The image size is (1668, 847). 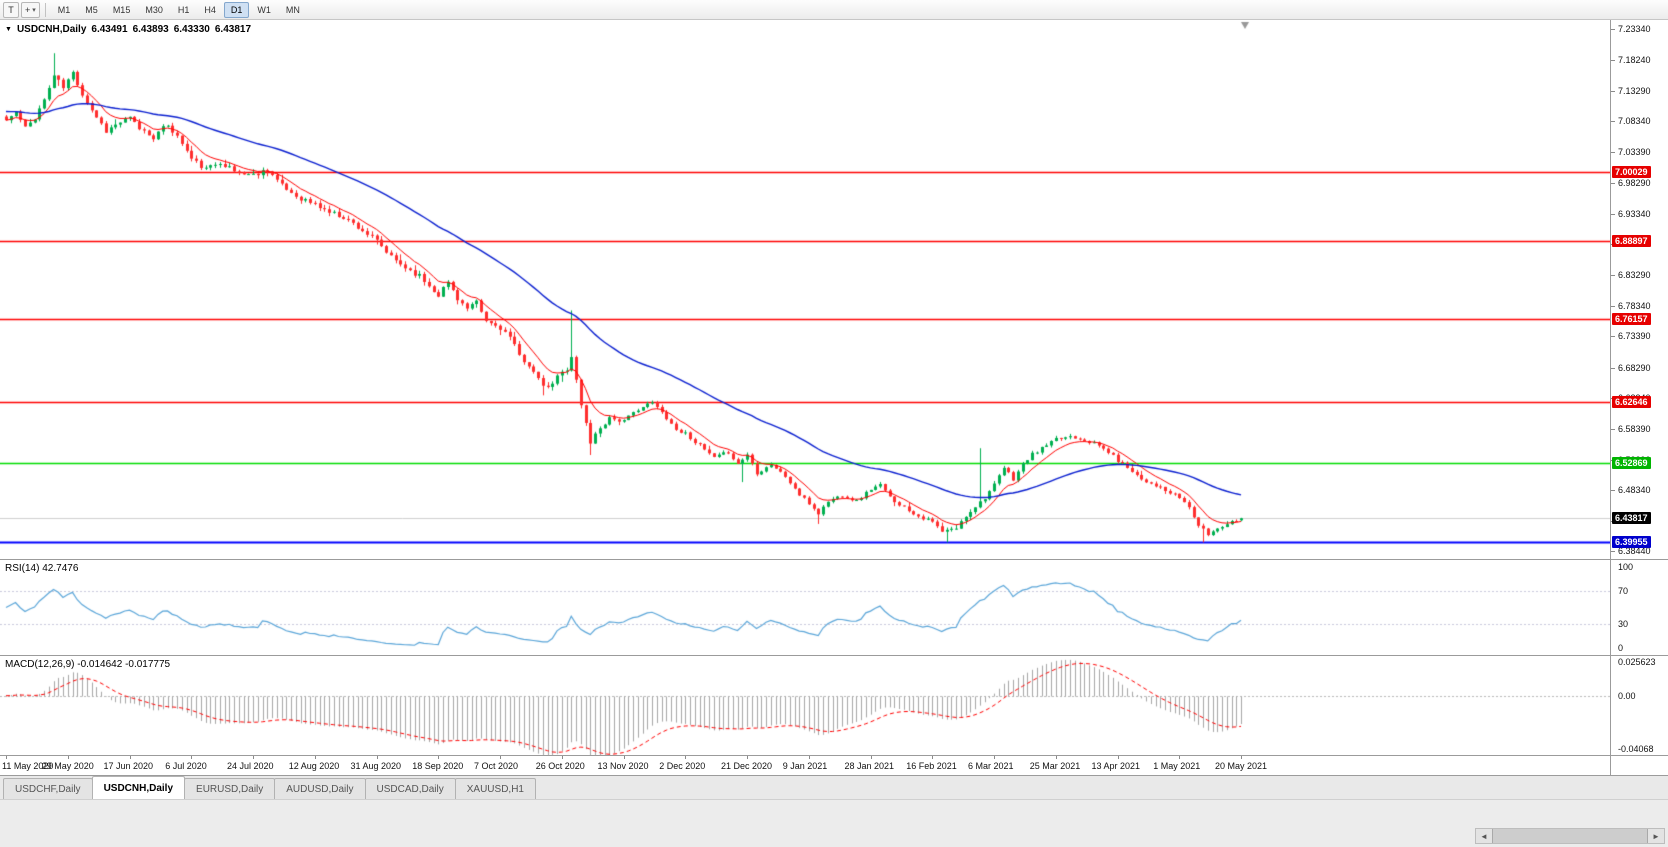 What do you see at coordinates (834, 10) in the screenshot?
I see `toolbar: T + ▾ M1 M5 M15 M30 H1 H4 D1 W1 MN` at bounding box center [834, 10].